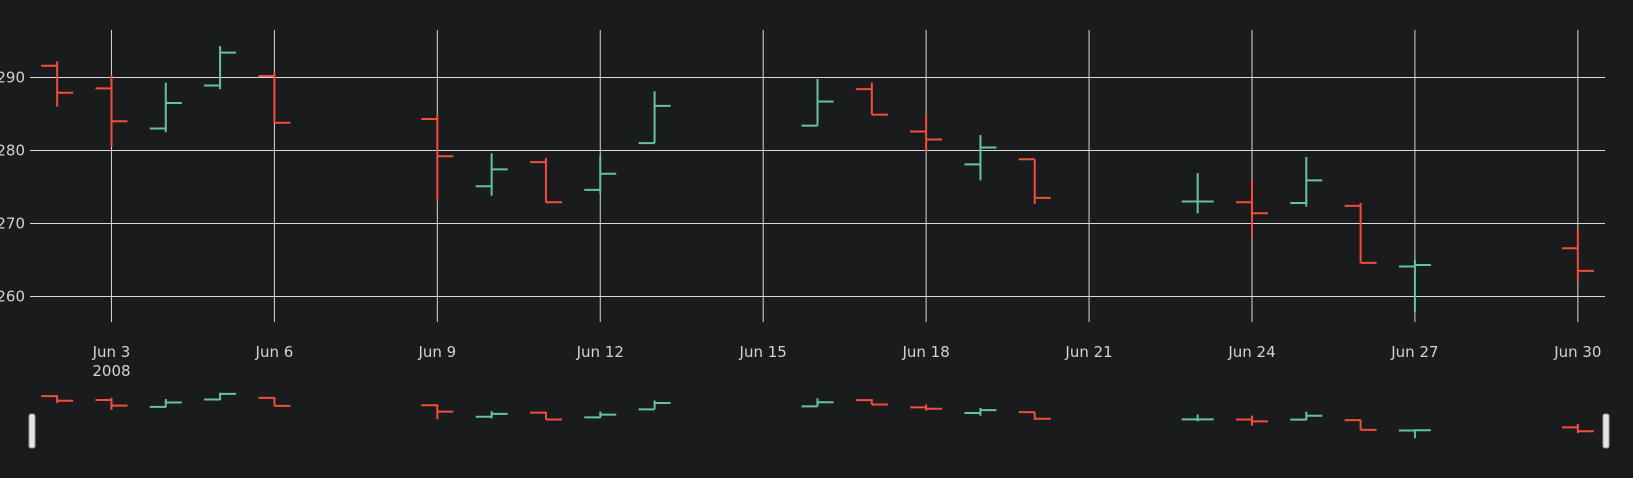 The height and width of the screenshot is (478, 1633). What do you see at coordinates (111, 371) in the screenshot?
I see `x-tick-sublabel: 2008` at bounding box center [111, 371].